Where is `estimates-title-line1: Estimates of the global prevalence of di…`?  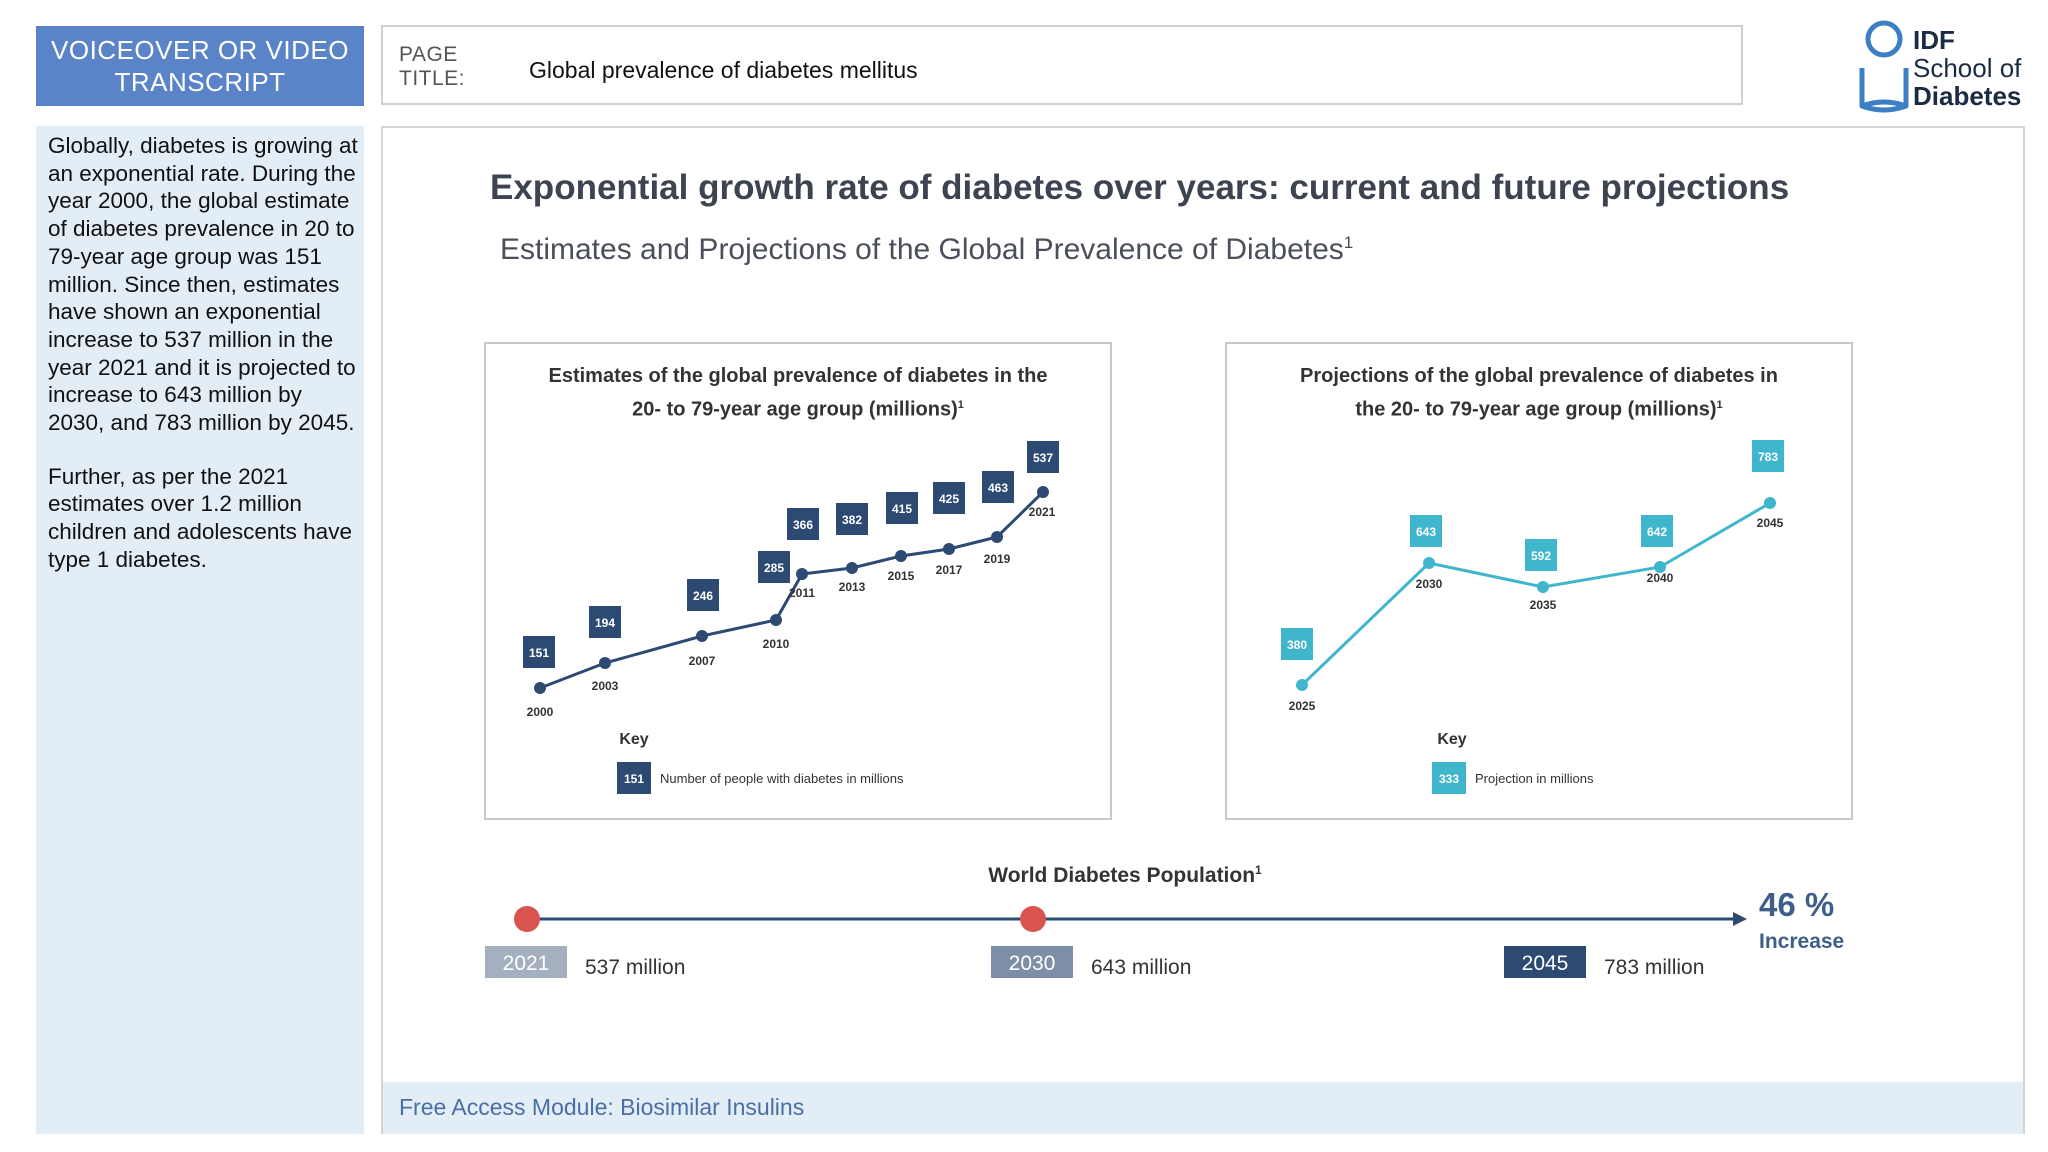 estimates-title-line1: Estimates of the global prevalence of di… is located at coordinates (798, 376).